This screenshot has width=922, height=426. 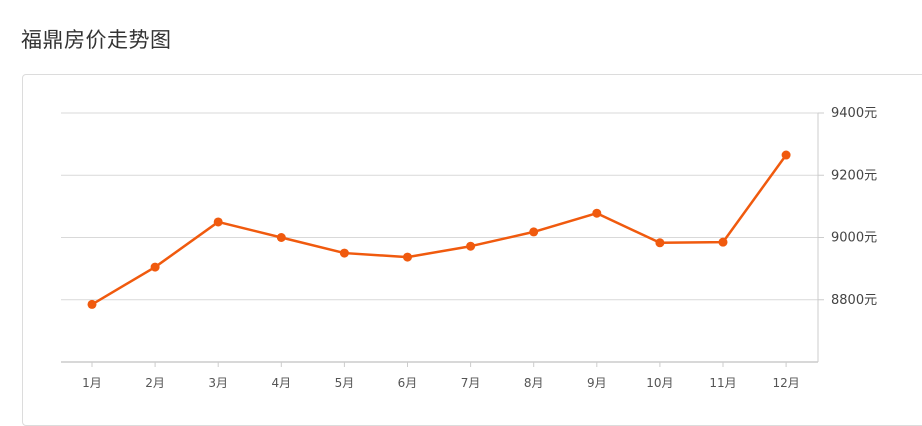 I want to click on x-tick-label: 5月, so click(x=345, y=383).